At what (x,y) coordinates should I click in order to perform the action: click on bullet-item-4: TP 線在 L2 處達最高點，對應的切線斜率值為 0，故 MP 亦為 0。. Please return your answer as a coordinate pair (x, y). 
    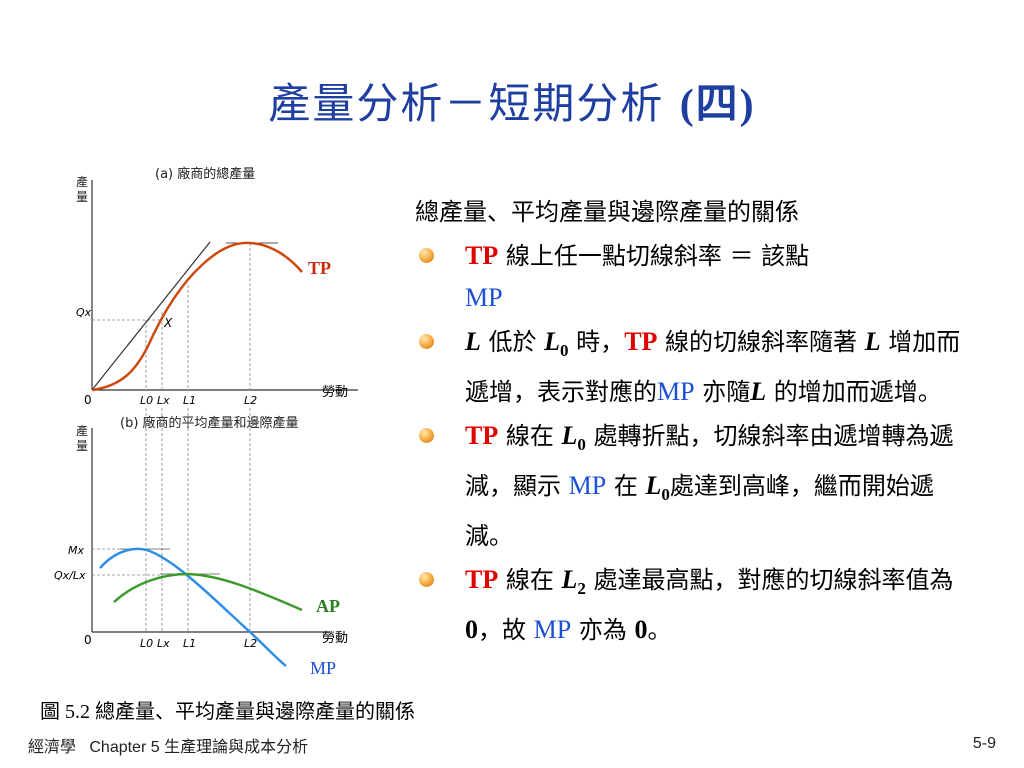
    Looking at the image, I should click on (695, 605).